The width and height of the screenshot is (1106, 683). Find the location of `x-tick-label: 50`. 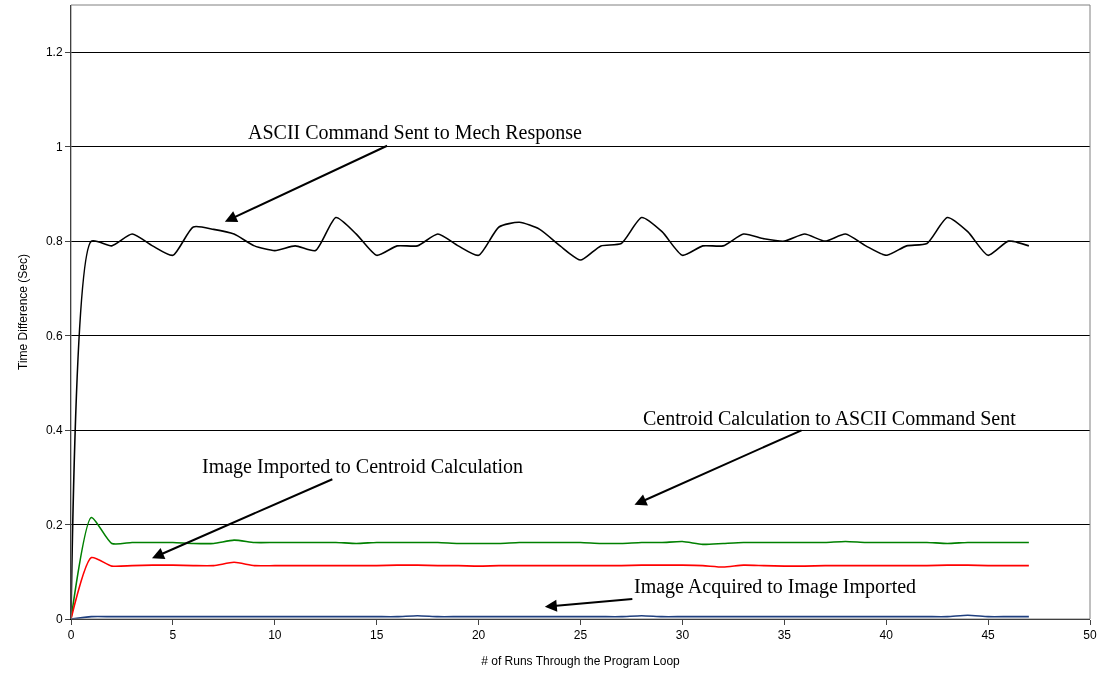

x-tick-label: 50 is located at coordinates (1090, 635).